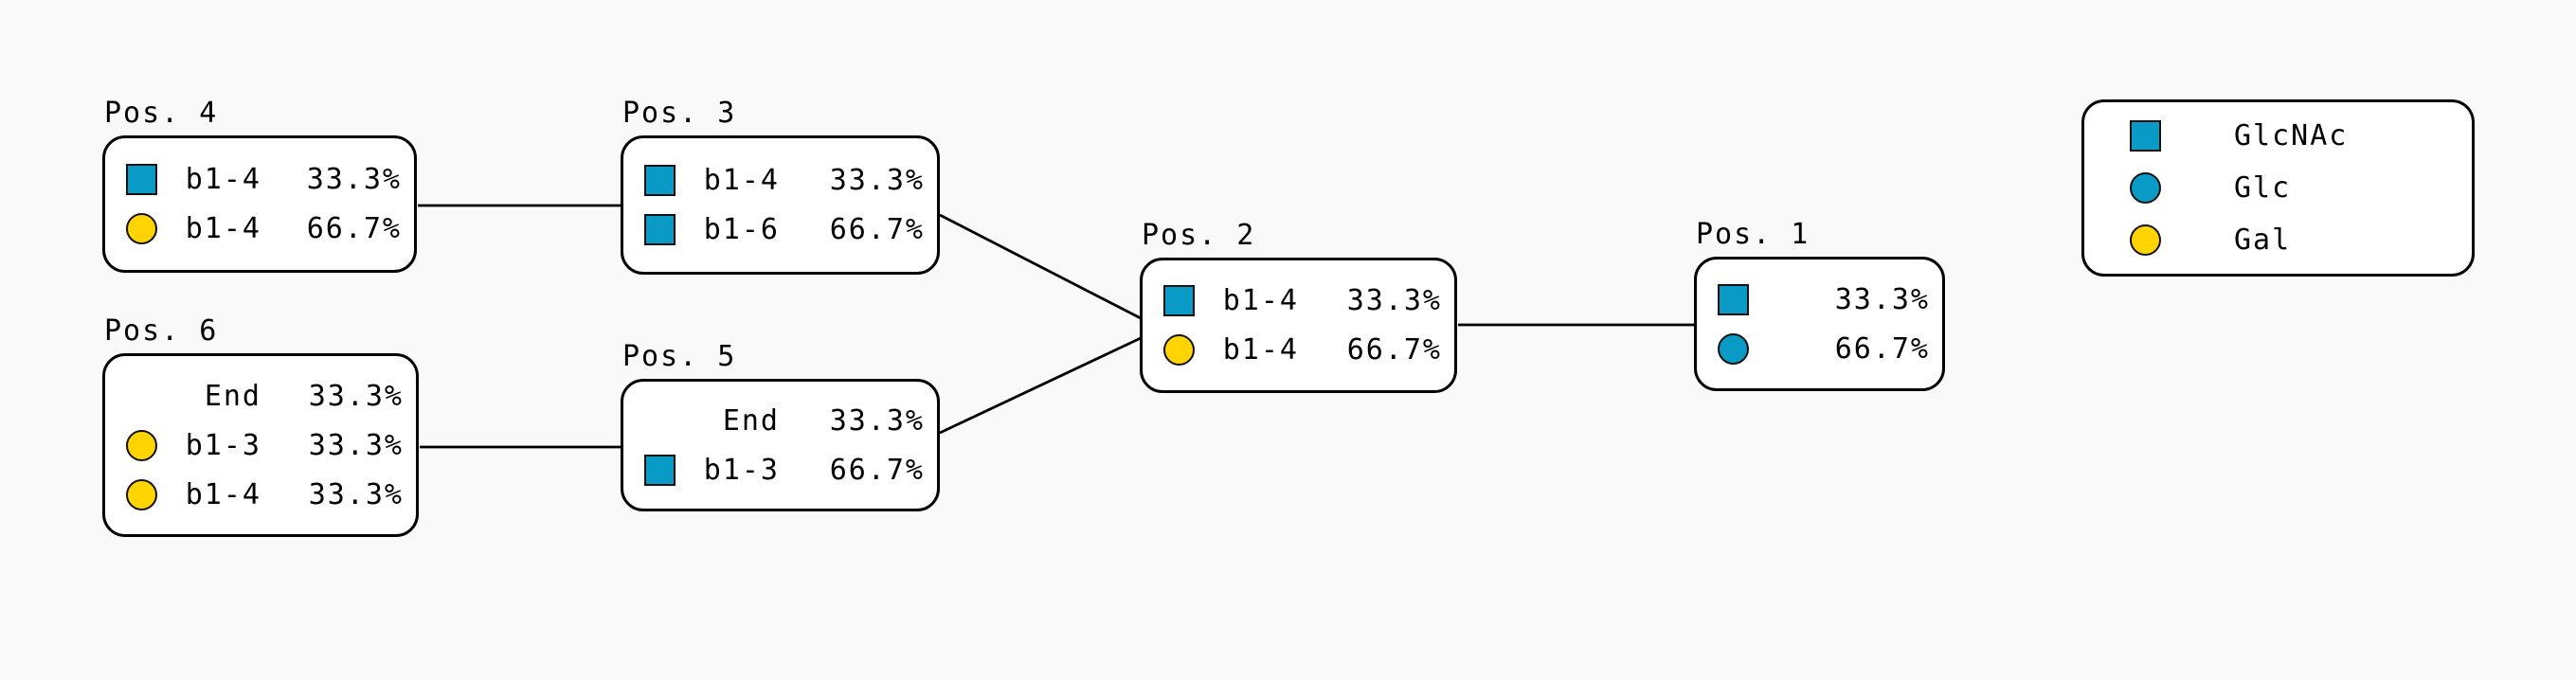 The image size is (2576, 680). I want to click on node-pos3: Pos. 3 b1-4 33.3% b1-6 66.7%, so click(780, 186).